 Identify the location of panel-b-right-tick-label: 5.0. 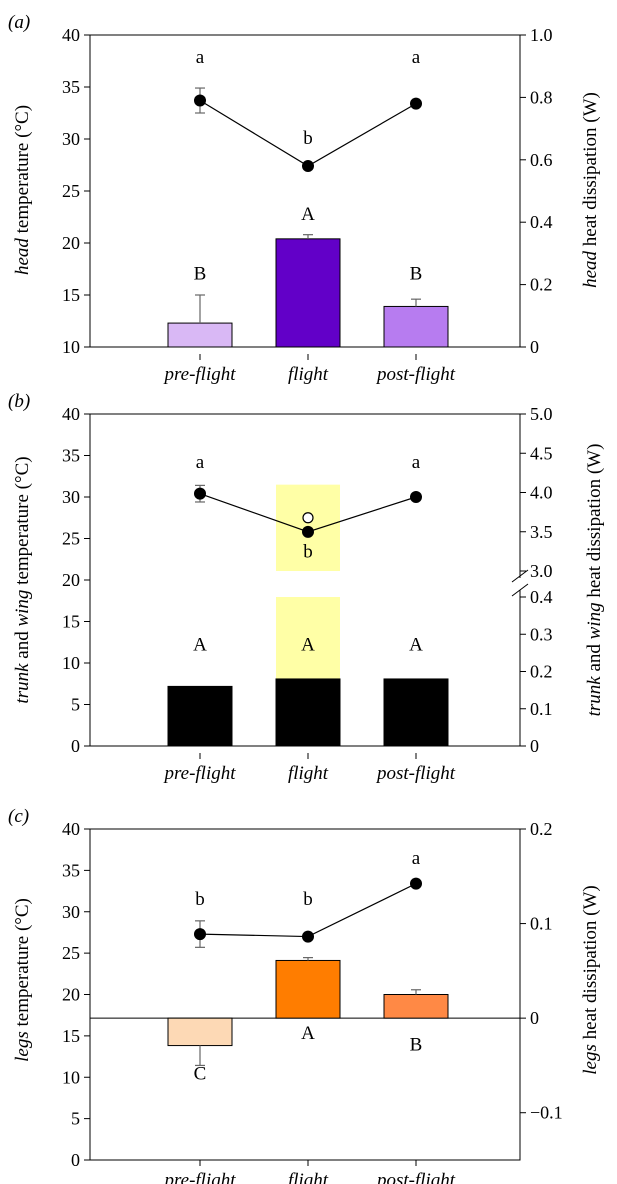
(541, 414).